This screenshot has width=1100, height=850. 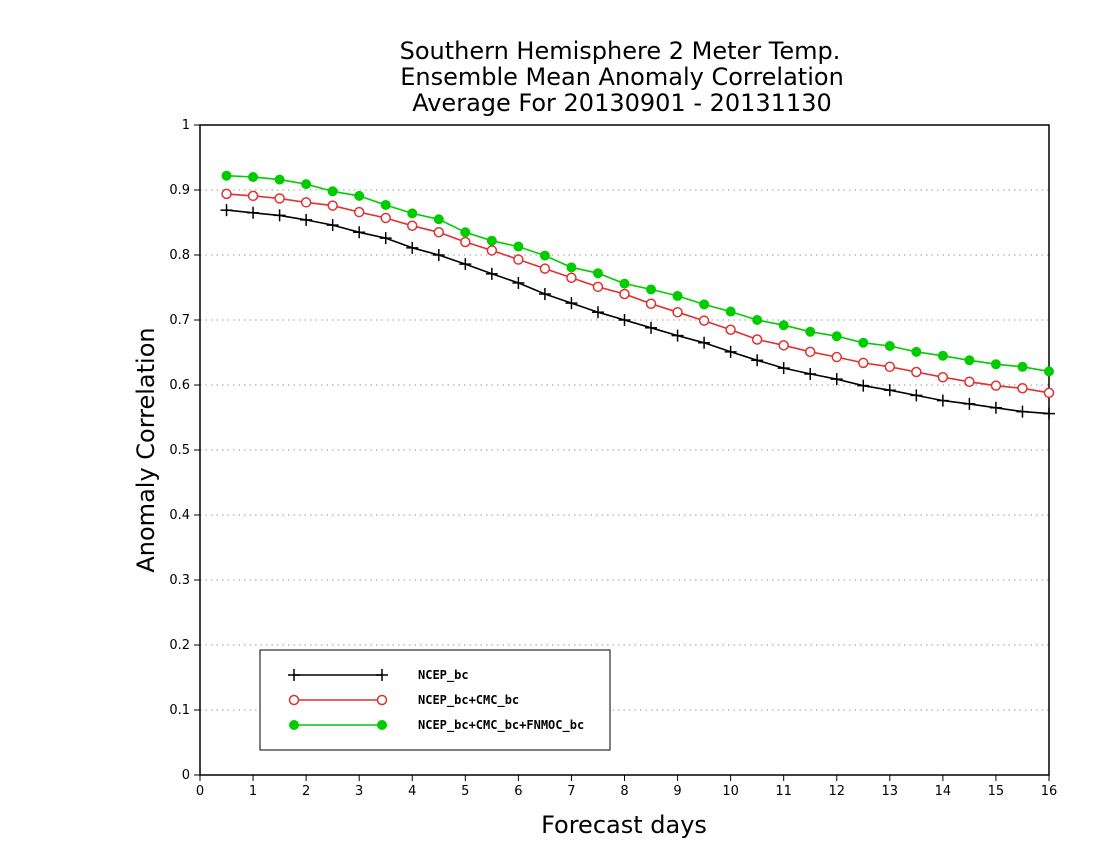 What do you see at coordinates (186, 125) in the screenshot?
I see `y-tick-label: 1` at bounding box center [186, 125].